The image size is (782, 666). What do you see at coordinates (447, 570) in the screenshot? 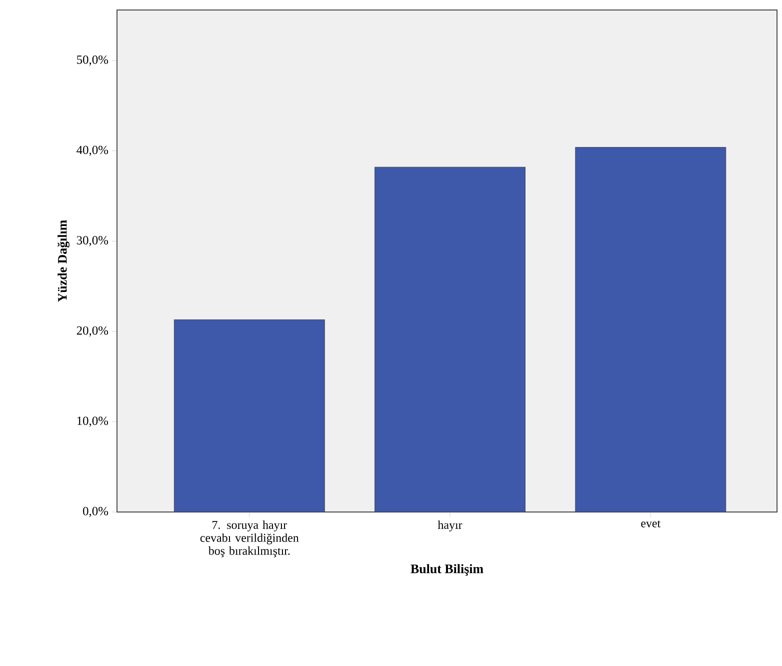
I see `x-axis-title: Bulut Bilişim` at bounding box center [447, 570].